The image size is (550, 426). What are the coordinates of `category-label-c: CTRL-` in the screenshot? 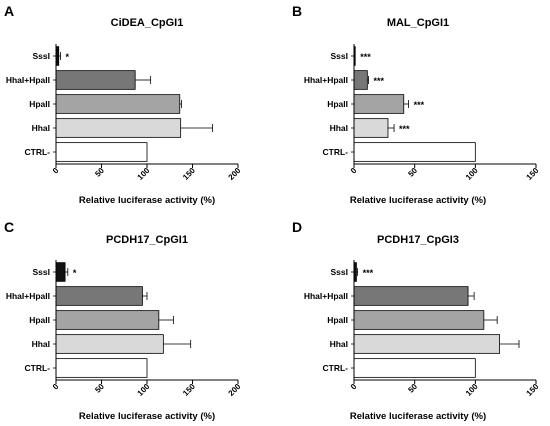 It's located at (38, 368).